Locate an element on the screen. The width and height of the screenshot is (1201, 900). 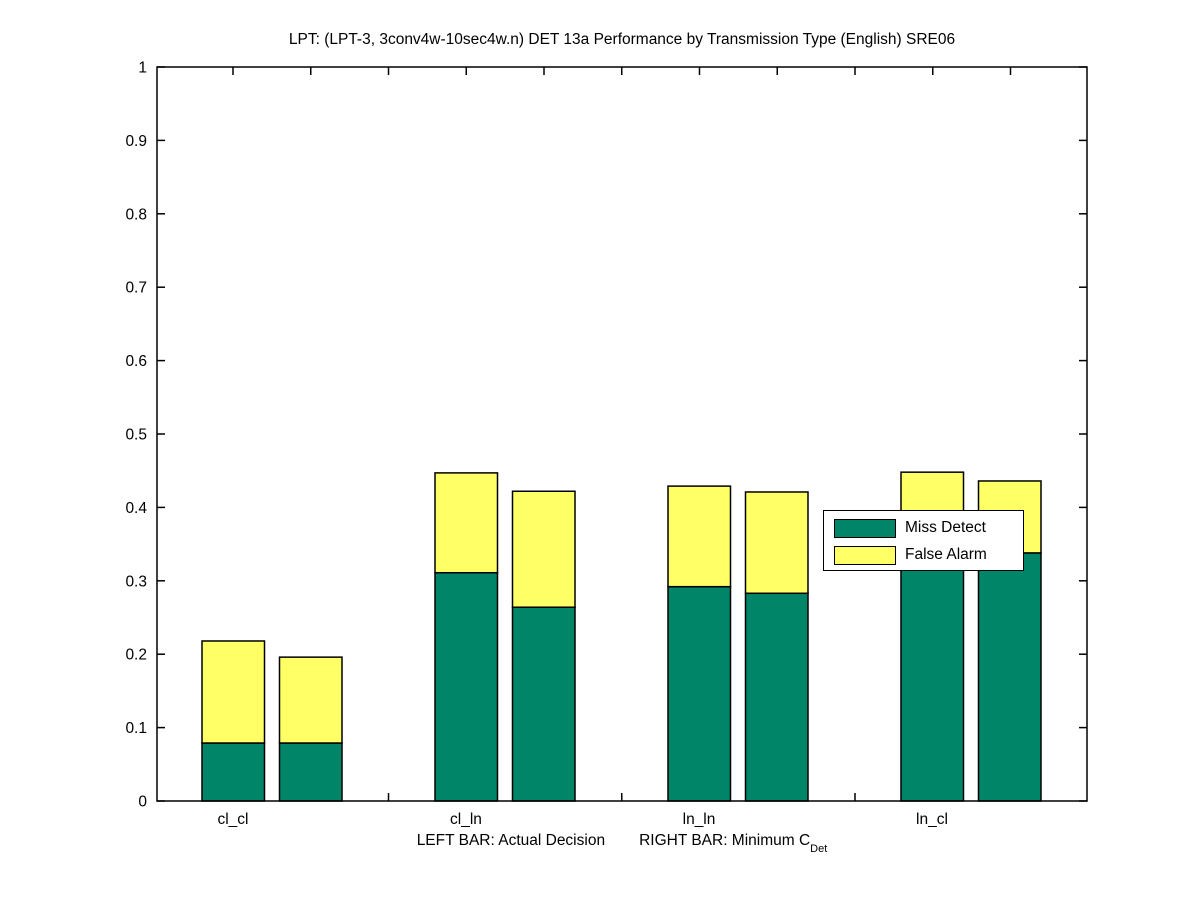
legend-item-false-alarm: False Alarm is located at coordinates (923, 555).